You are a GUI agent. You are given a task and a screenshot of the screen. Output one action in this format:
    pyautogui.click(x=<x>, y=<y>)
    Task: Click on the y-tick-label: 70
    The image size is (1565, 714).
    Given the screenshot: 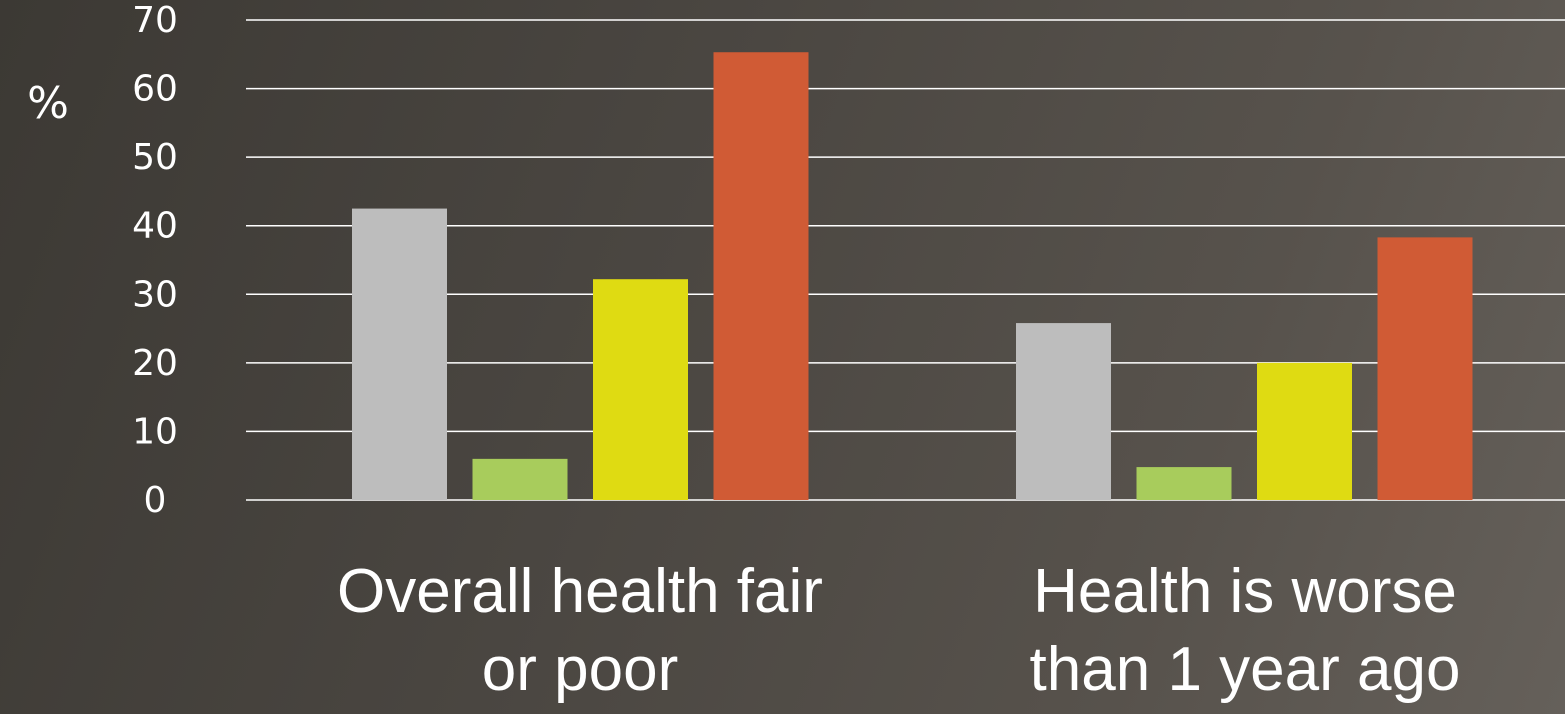 What is the action you would take?
    pyautogui.click(x=155, y=20)
    